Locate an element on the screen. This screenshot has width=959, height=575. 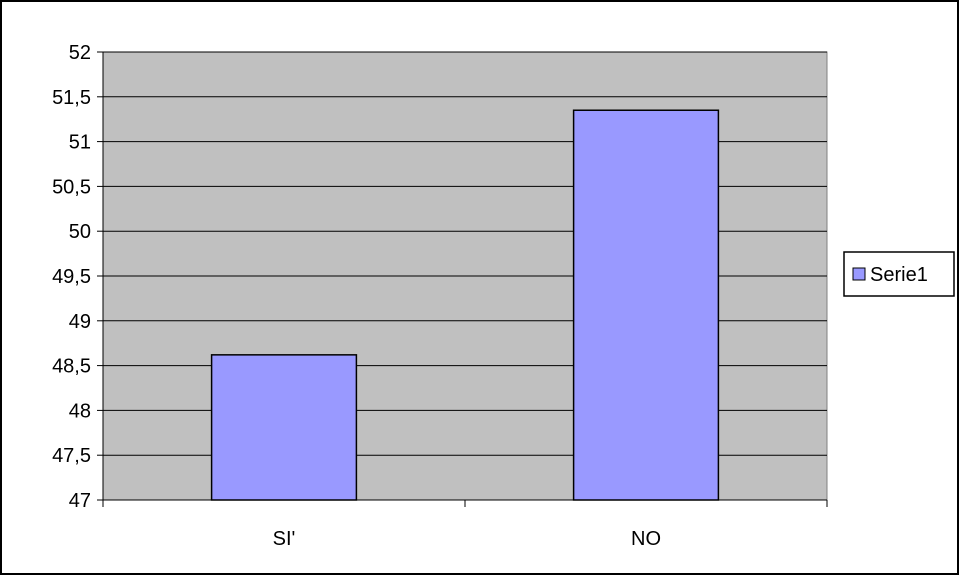
y-tick-label: 50 is located at coordinates (80, 232).